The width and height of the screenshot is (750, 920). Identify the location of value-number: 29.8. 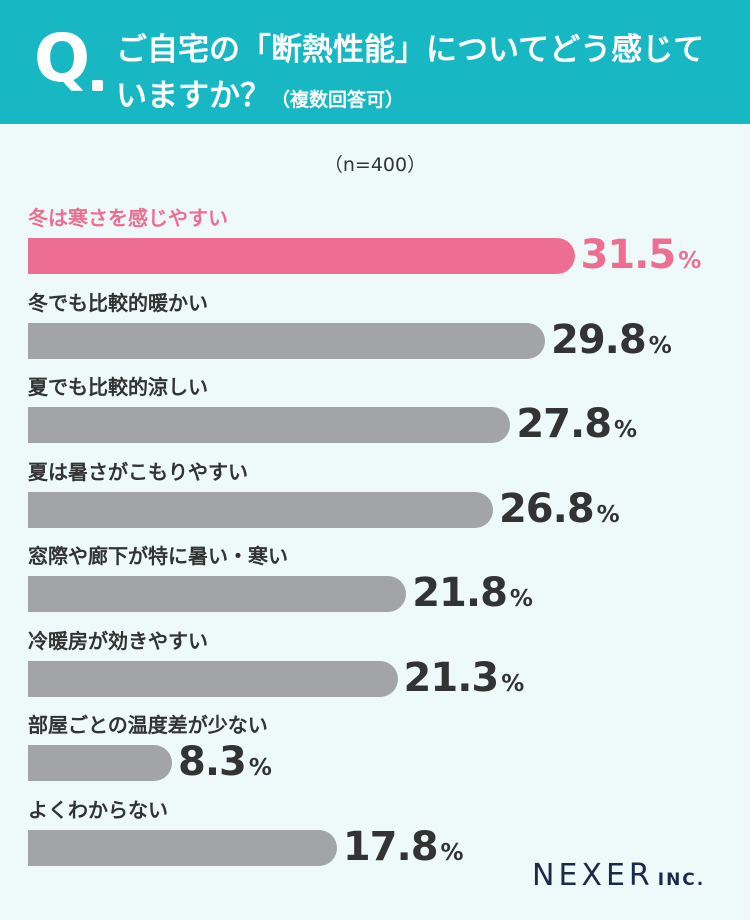
(599, 339).